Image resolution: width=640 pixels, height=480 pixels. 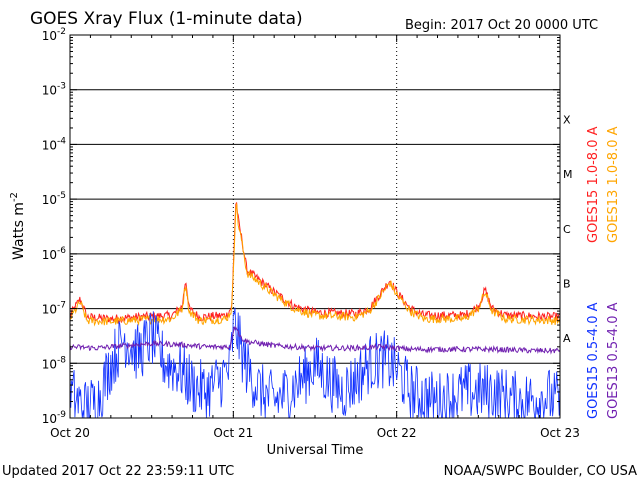 I want to click on footer-updated: Updated 2017 Oct 22 23:59:11 UTC, so click(x=118, y=471).